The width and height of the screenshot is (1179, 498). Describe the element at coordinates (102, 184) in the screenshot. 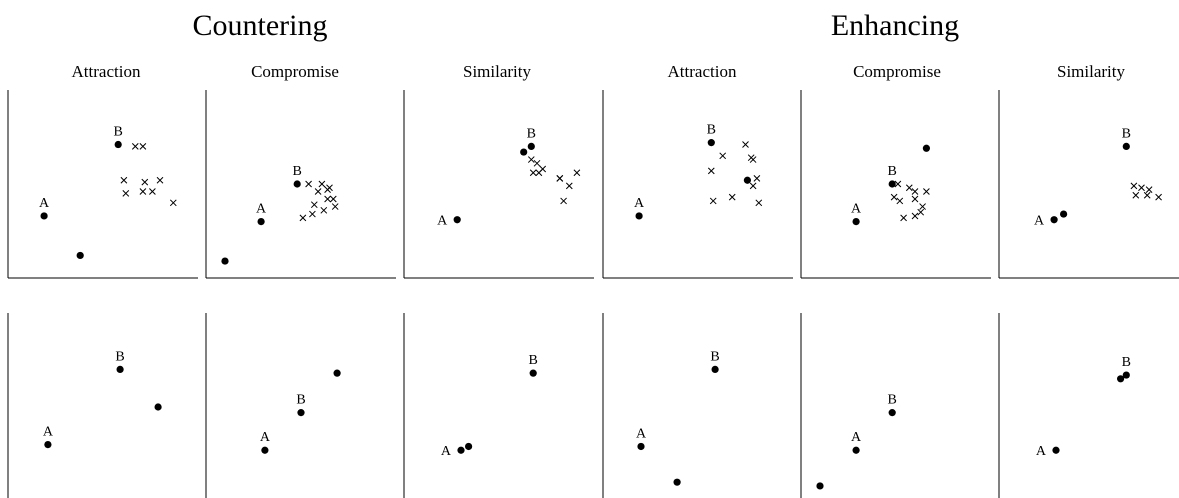

I see `panel-countering-attraction-top: AB` at that location.